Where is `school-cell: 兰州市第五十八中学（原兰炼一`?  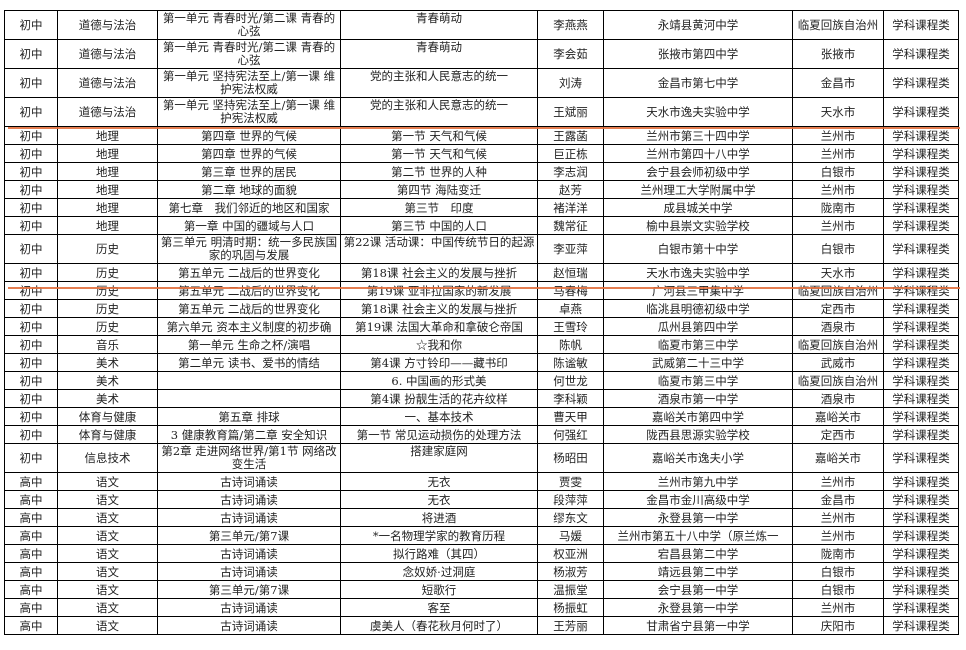 school-cell: 兰州市第五十八中学（原兰炼一 is located at coordinates (698, 535).